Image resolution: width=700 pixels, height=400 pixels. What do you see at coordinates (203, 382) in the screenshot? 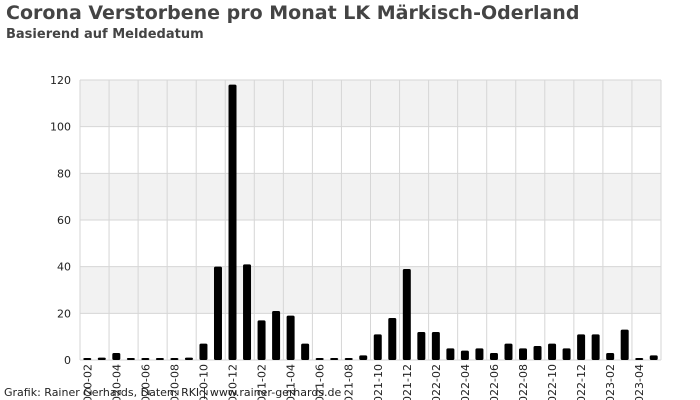
I see `x-tick-label: 2020-10` at bounding box center [203, 382].